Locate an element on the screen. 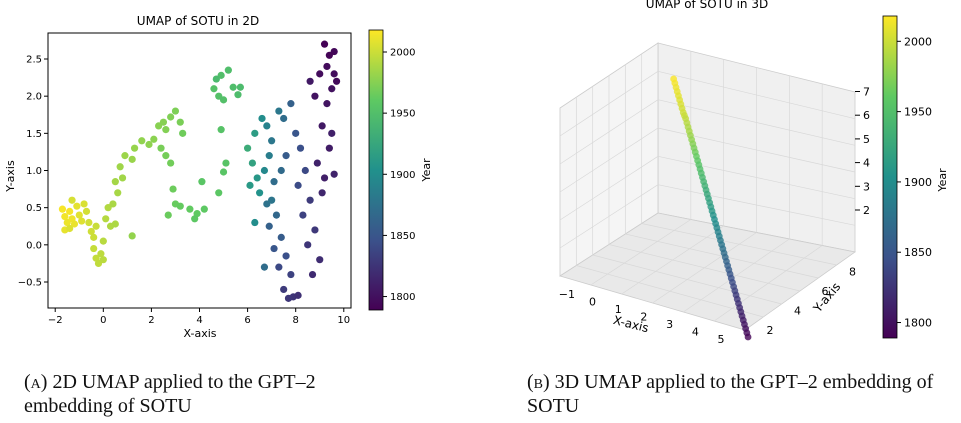  y-tick-label: 0.5 is located at coordinates (34, 208).